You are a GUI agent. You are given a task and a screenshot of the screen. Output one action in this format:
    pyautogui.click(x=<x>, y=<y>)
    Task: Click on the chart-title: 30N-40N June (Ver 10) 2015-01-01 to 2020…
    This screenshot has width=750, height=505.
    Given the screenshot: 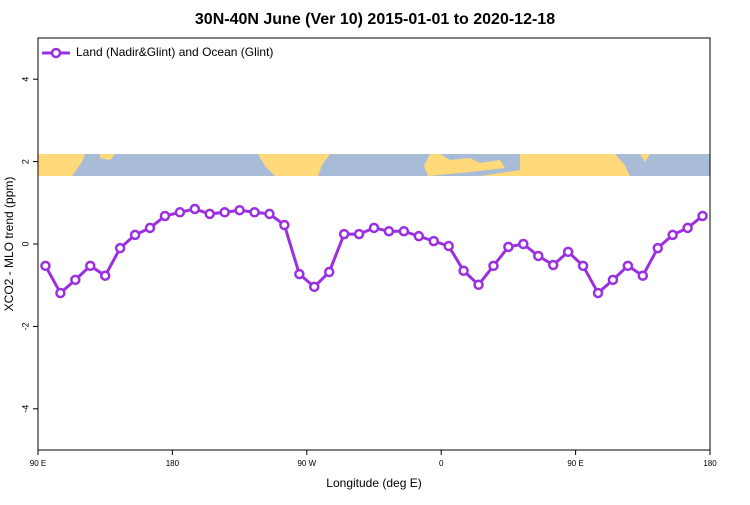 What is the action you would take?
    pyautogui.click(x=375, y=19)
    